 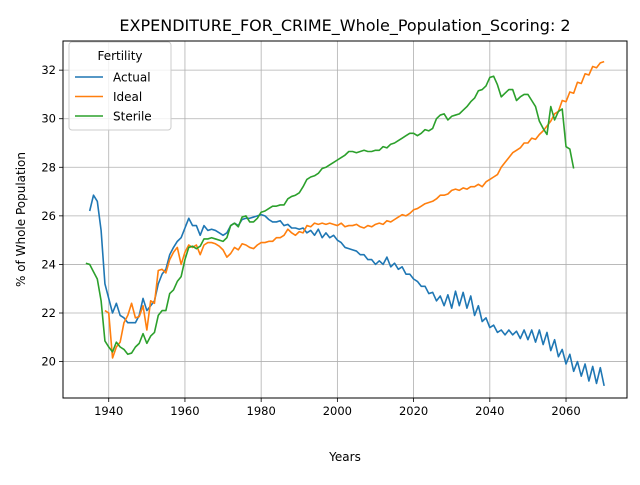 What do you see at coordinates (48, 167) in the screenshot?
I see `y-tick-label: 28` at bounding box center [48, 167].